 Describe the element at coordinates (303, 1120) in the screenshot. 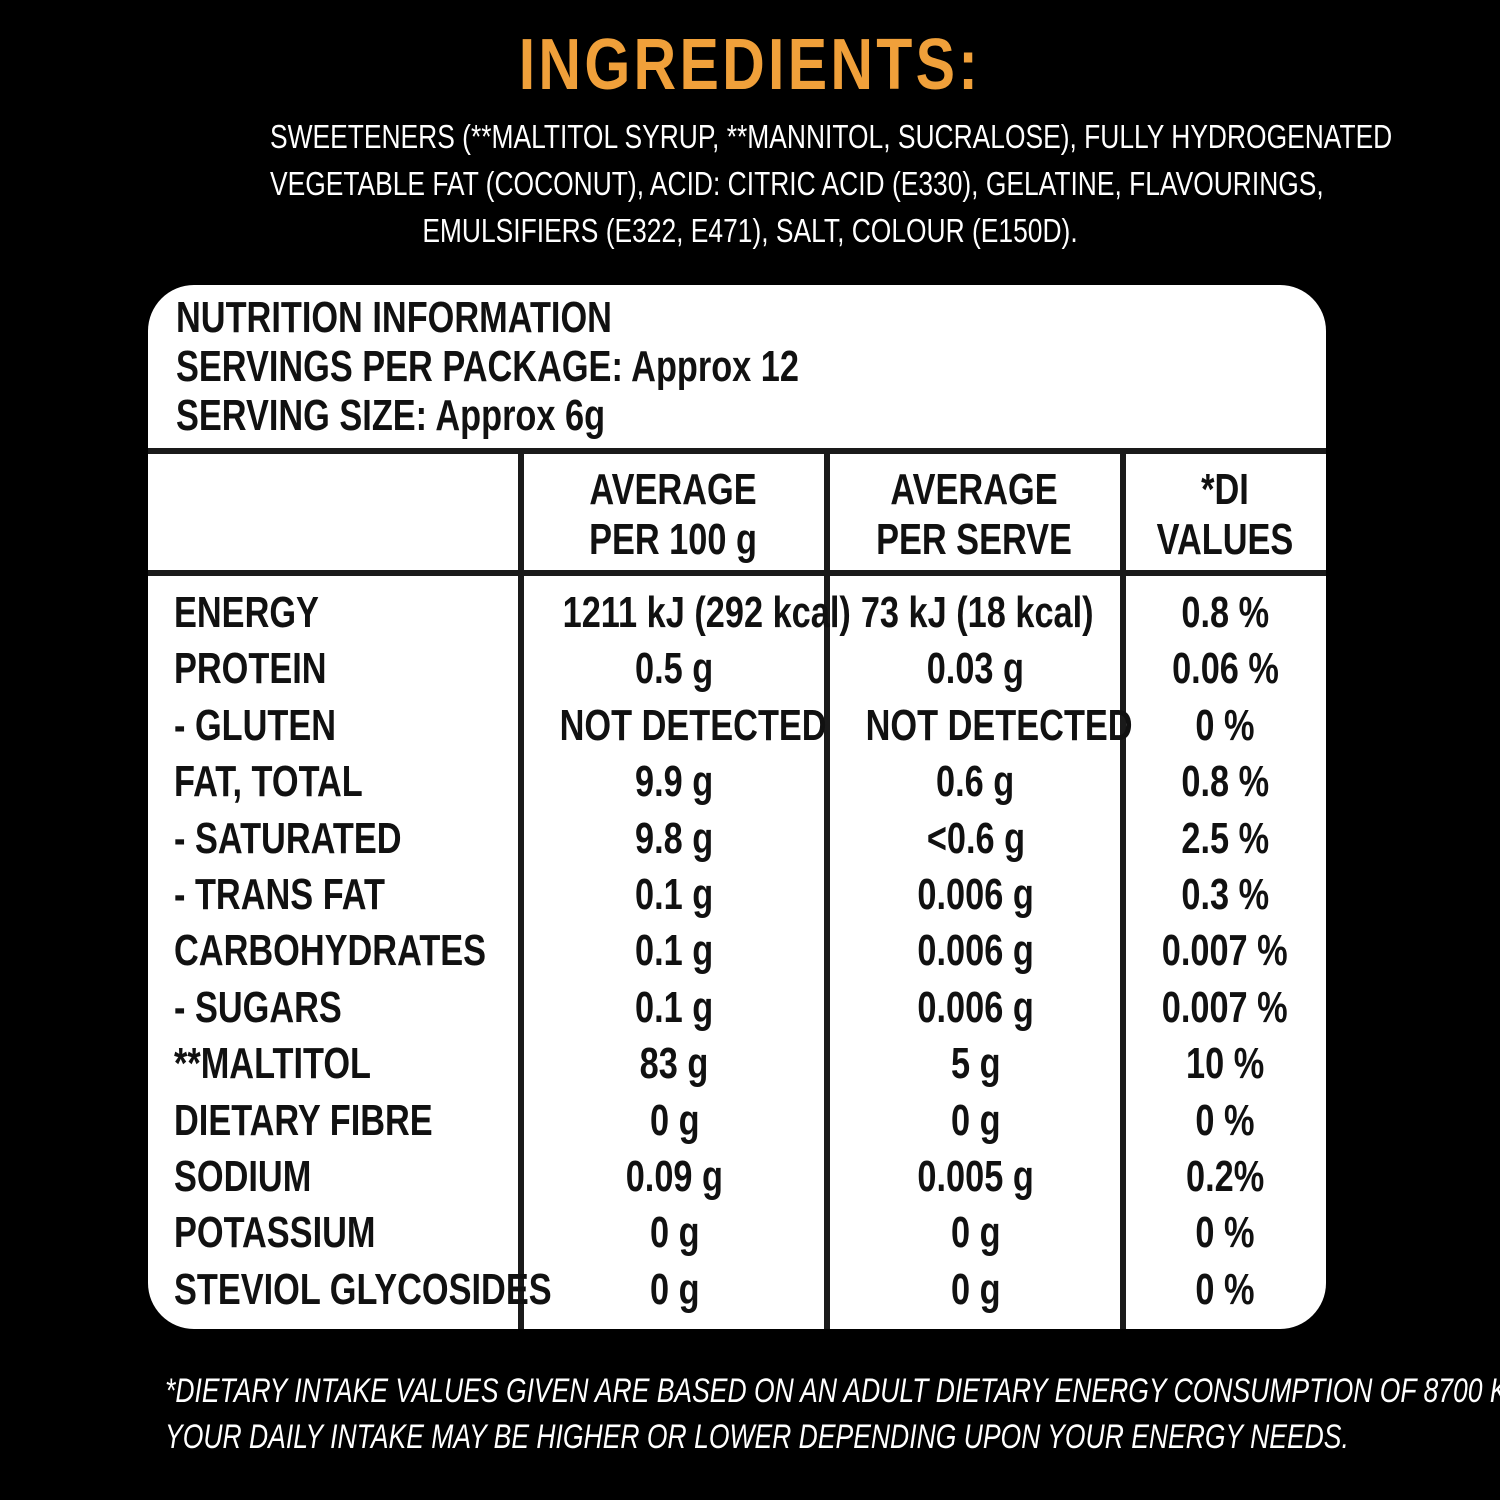

I see `nutrient-name: DIETARY FIBRE` at that location.